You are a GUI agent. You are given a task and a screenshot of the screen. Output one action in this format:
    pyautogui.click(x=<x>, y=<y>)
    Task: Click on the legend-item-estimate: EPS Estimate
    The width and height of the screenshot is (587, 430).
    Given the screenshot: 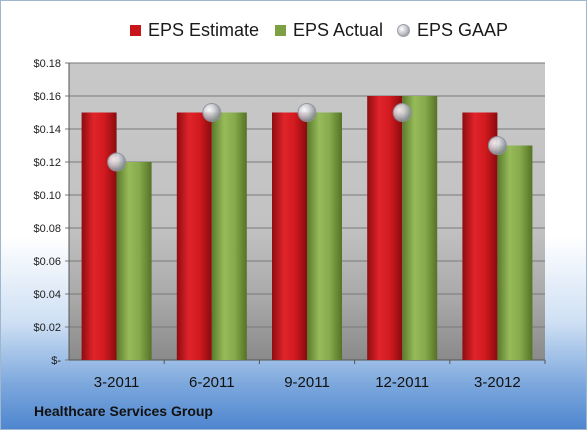 What is the action you would take?
    pyautogui.click(x=194, y=30)
    